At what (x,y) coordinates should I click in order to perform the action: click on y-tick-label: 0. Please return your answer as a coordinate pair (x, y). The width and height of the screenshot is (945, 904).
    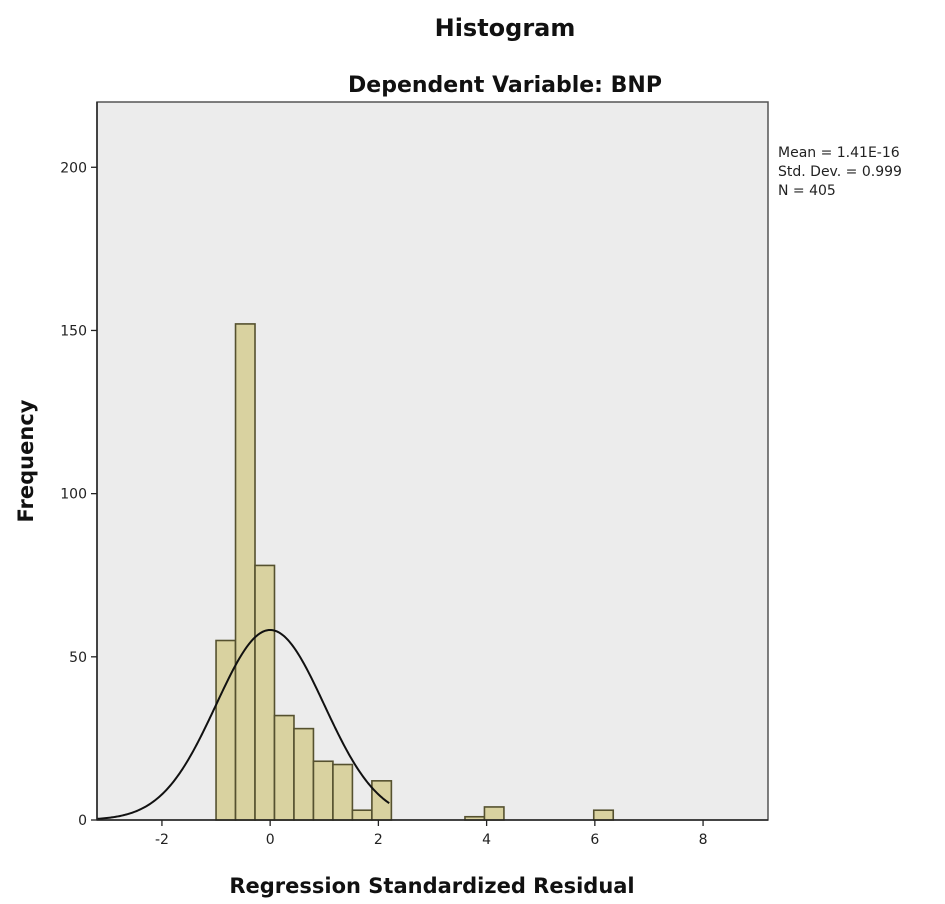
    Looking at the image, I should click on (82, 821).